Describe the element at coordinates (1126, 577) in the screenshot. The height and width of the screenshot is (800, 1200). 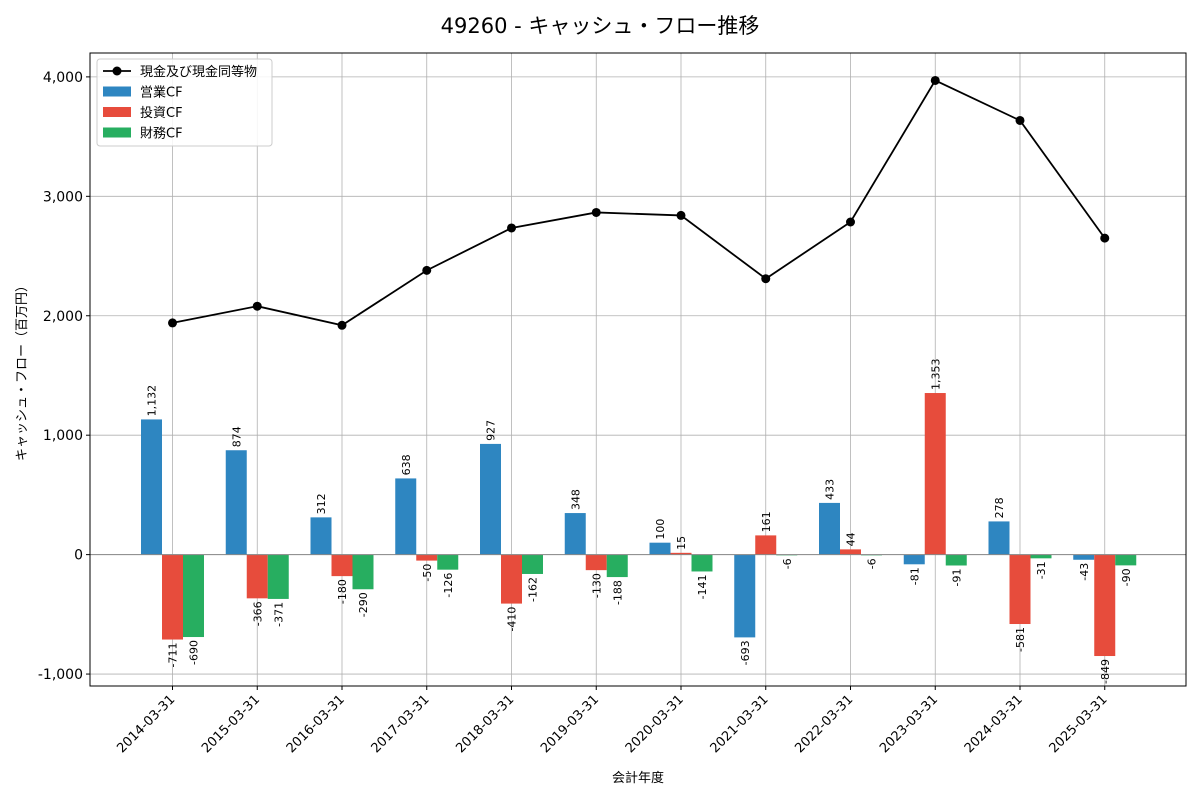
I see `bar-value-label: -90` at that location.